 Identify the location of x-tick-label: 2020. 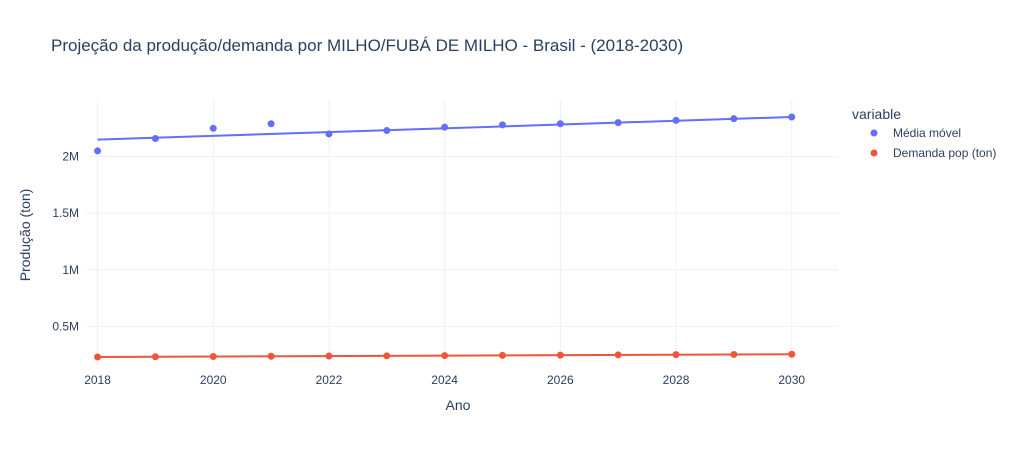
(213, 380).